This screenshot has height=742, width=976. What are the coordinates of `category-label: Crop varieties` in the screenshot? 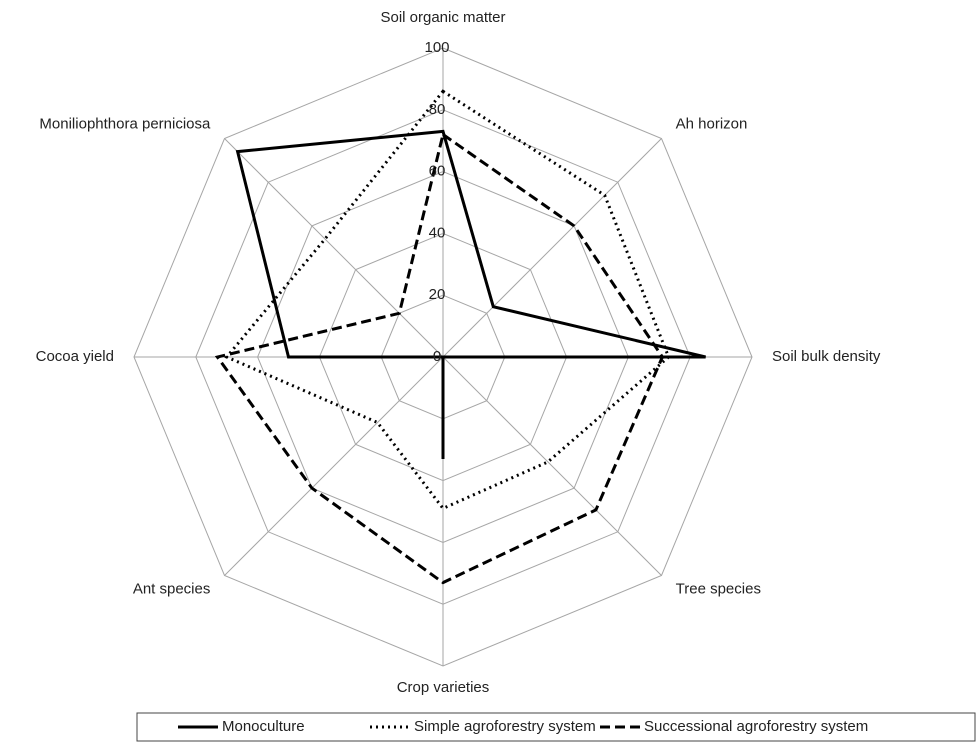 It's located at (443, 687).